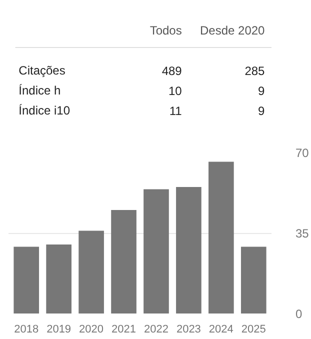 This screenshot has width=311, height=339. I want to click on y-tick-label: 70, so click(303, 153).